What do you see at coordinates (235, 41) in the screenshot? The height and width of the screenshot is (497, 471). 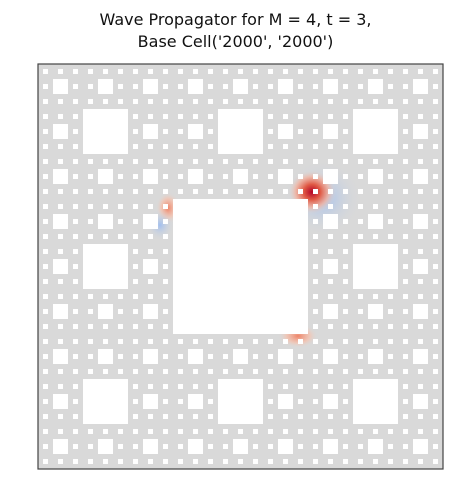 I see `title-line: Base Cell('2000', '2000')` at bounding box center [235, 41].